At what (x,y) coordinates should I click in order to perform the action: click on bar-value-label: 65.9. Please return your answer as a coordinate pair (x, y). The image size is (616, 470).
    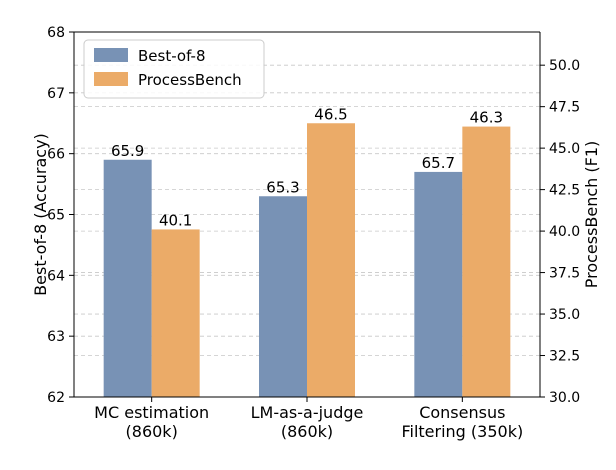
    Looking at the image, I should click on (127, 151).